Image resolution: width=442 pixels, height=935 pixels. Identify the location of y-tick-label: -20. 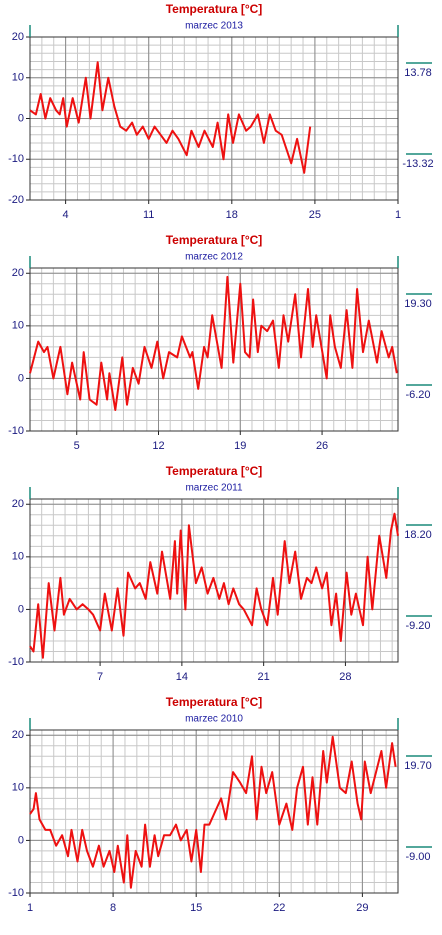
(16, 200).